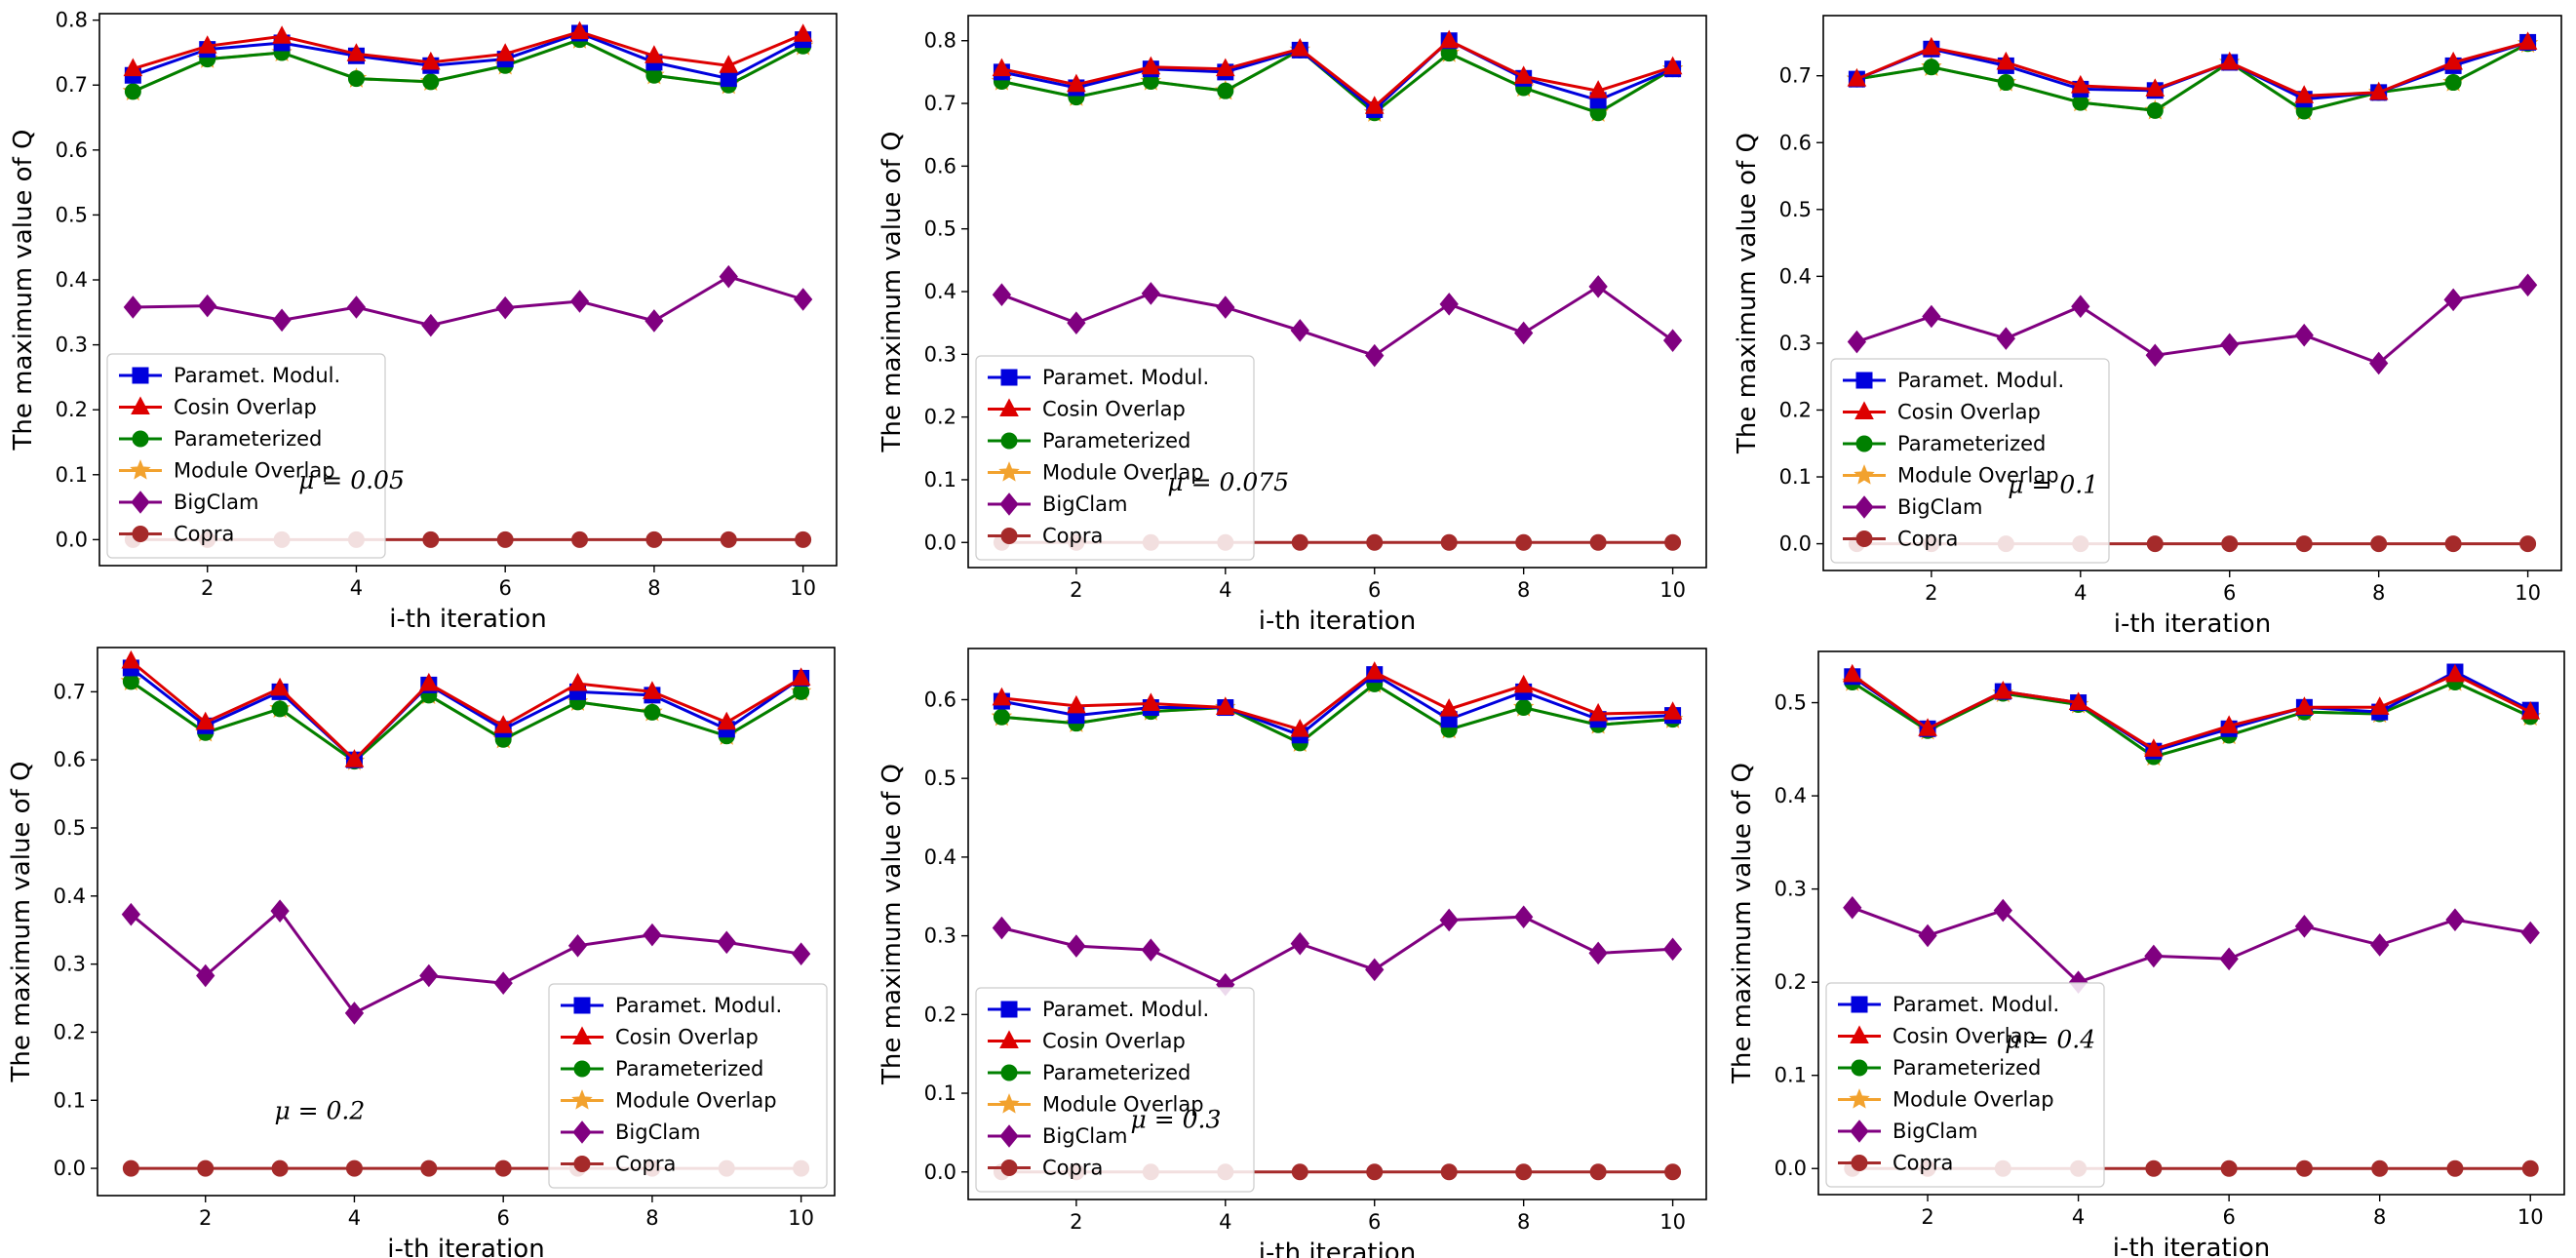 Image resolution: width=2576 pixels, height=1258 pixels. What do you see at coordinates (1973, 1100) in the screenshot?
I see `legend-label: Module Overlap` at bounding box center [1973, 1100].